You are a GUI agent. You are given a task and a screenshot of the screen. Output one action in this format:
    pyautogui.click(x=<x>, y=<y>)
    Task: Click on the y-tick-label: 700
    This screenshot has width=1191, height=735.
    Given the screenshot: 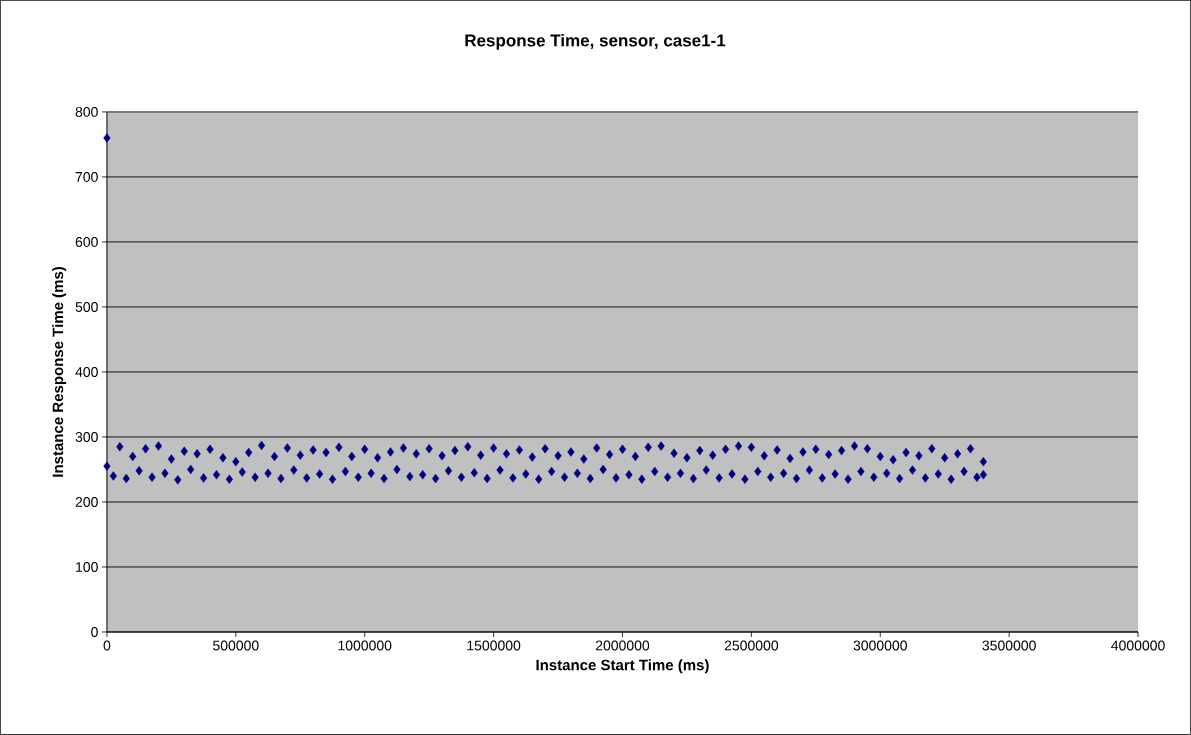 What is the action you would take?
    pyautogui.click(x=86, y=177)
    